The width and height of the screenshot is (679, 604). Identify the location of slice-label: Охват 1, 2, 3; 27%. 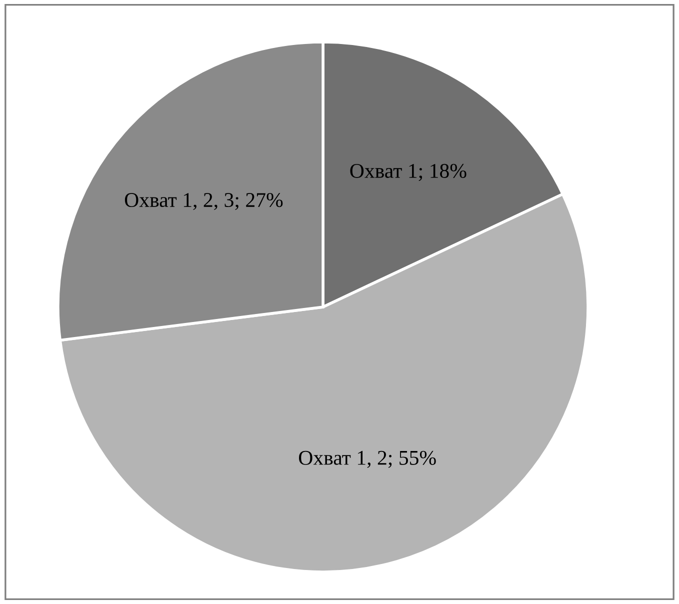
(203, 201).